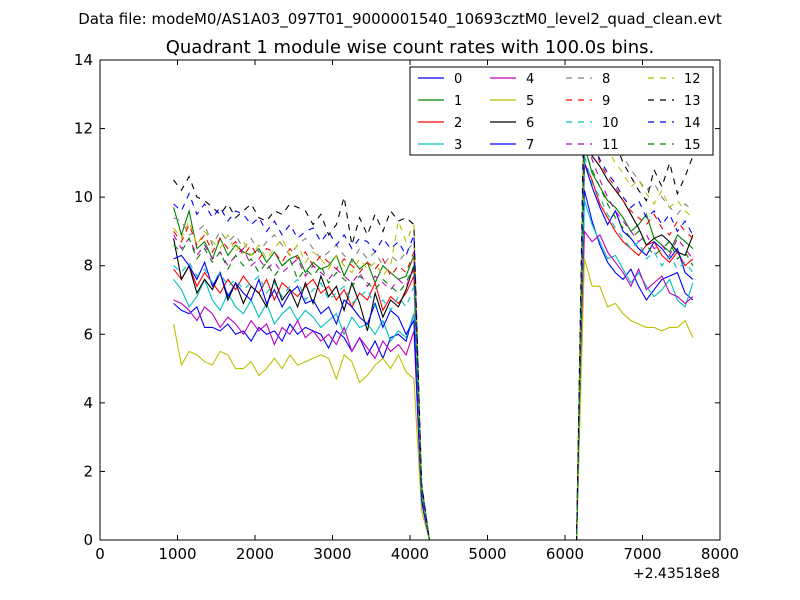 Image resolution: width=800 pixels, height=600 pixels. Describe the element at coordinates (83, 129) in the screenshot. I see `y-tick-label: 12` at that location.